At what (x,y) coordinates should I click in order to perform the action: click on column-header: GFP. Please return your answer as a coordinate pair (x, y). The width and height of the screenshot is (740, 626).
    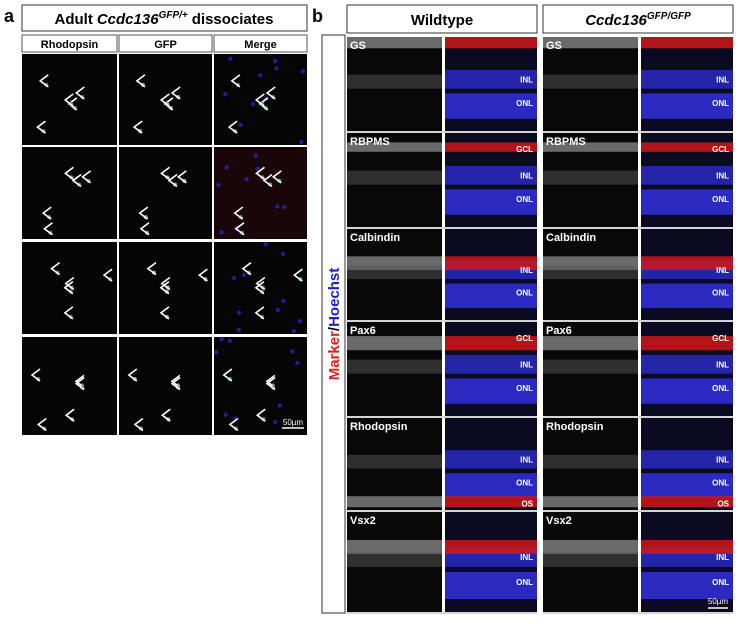
    Looking at the image, I should click on (165, 45).